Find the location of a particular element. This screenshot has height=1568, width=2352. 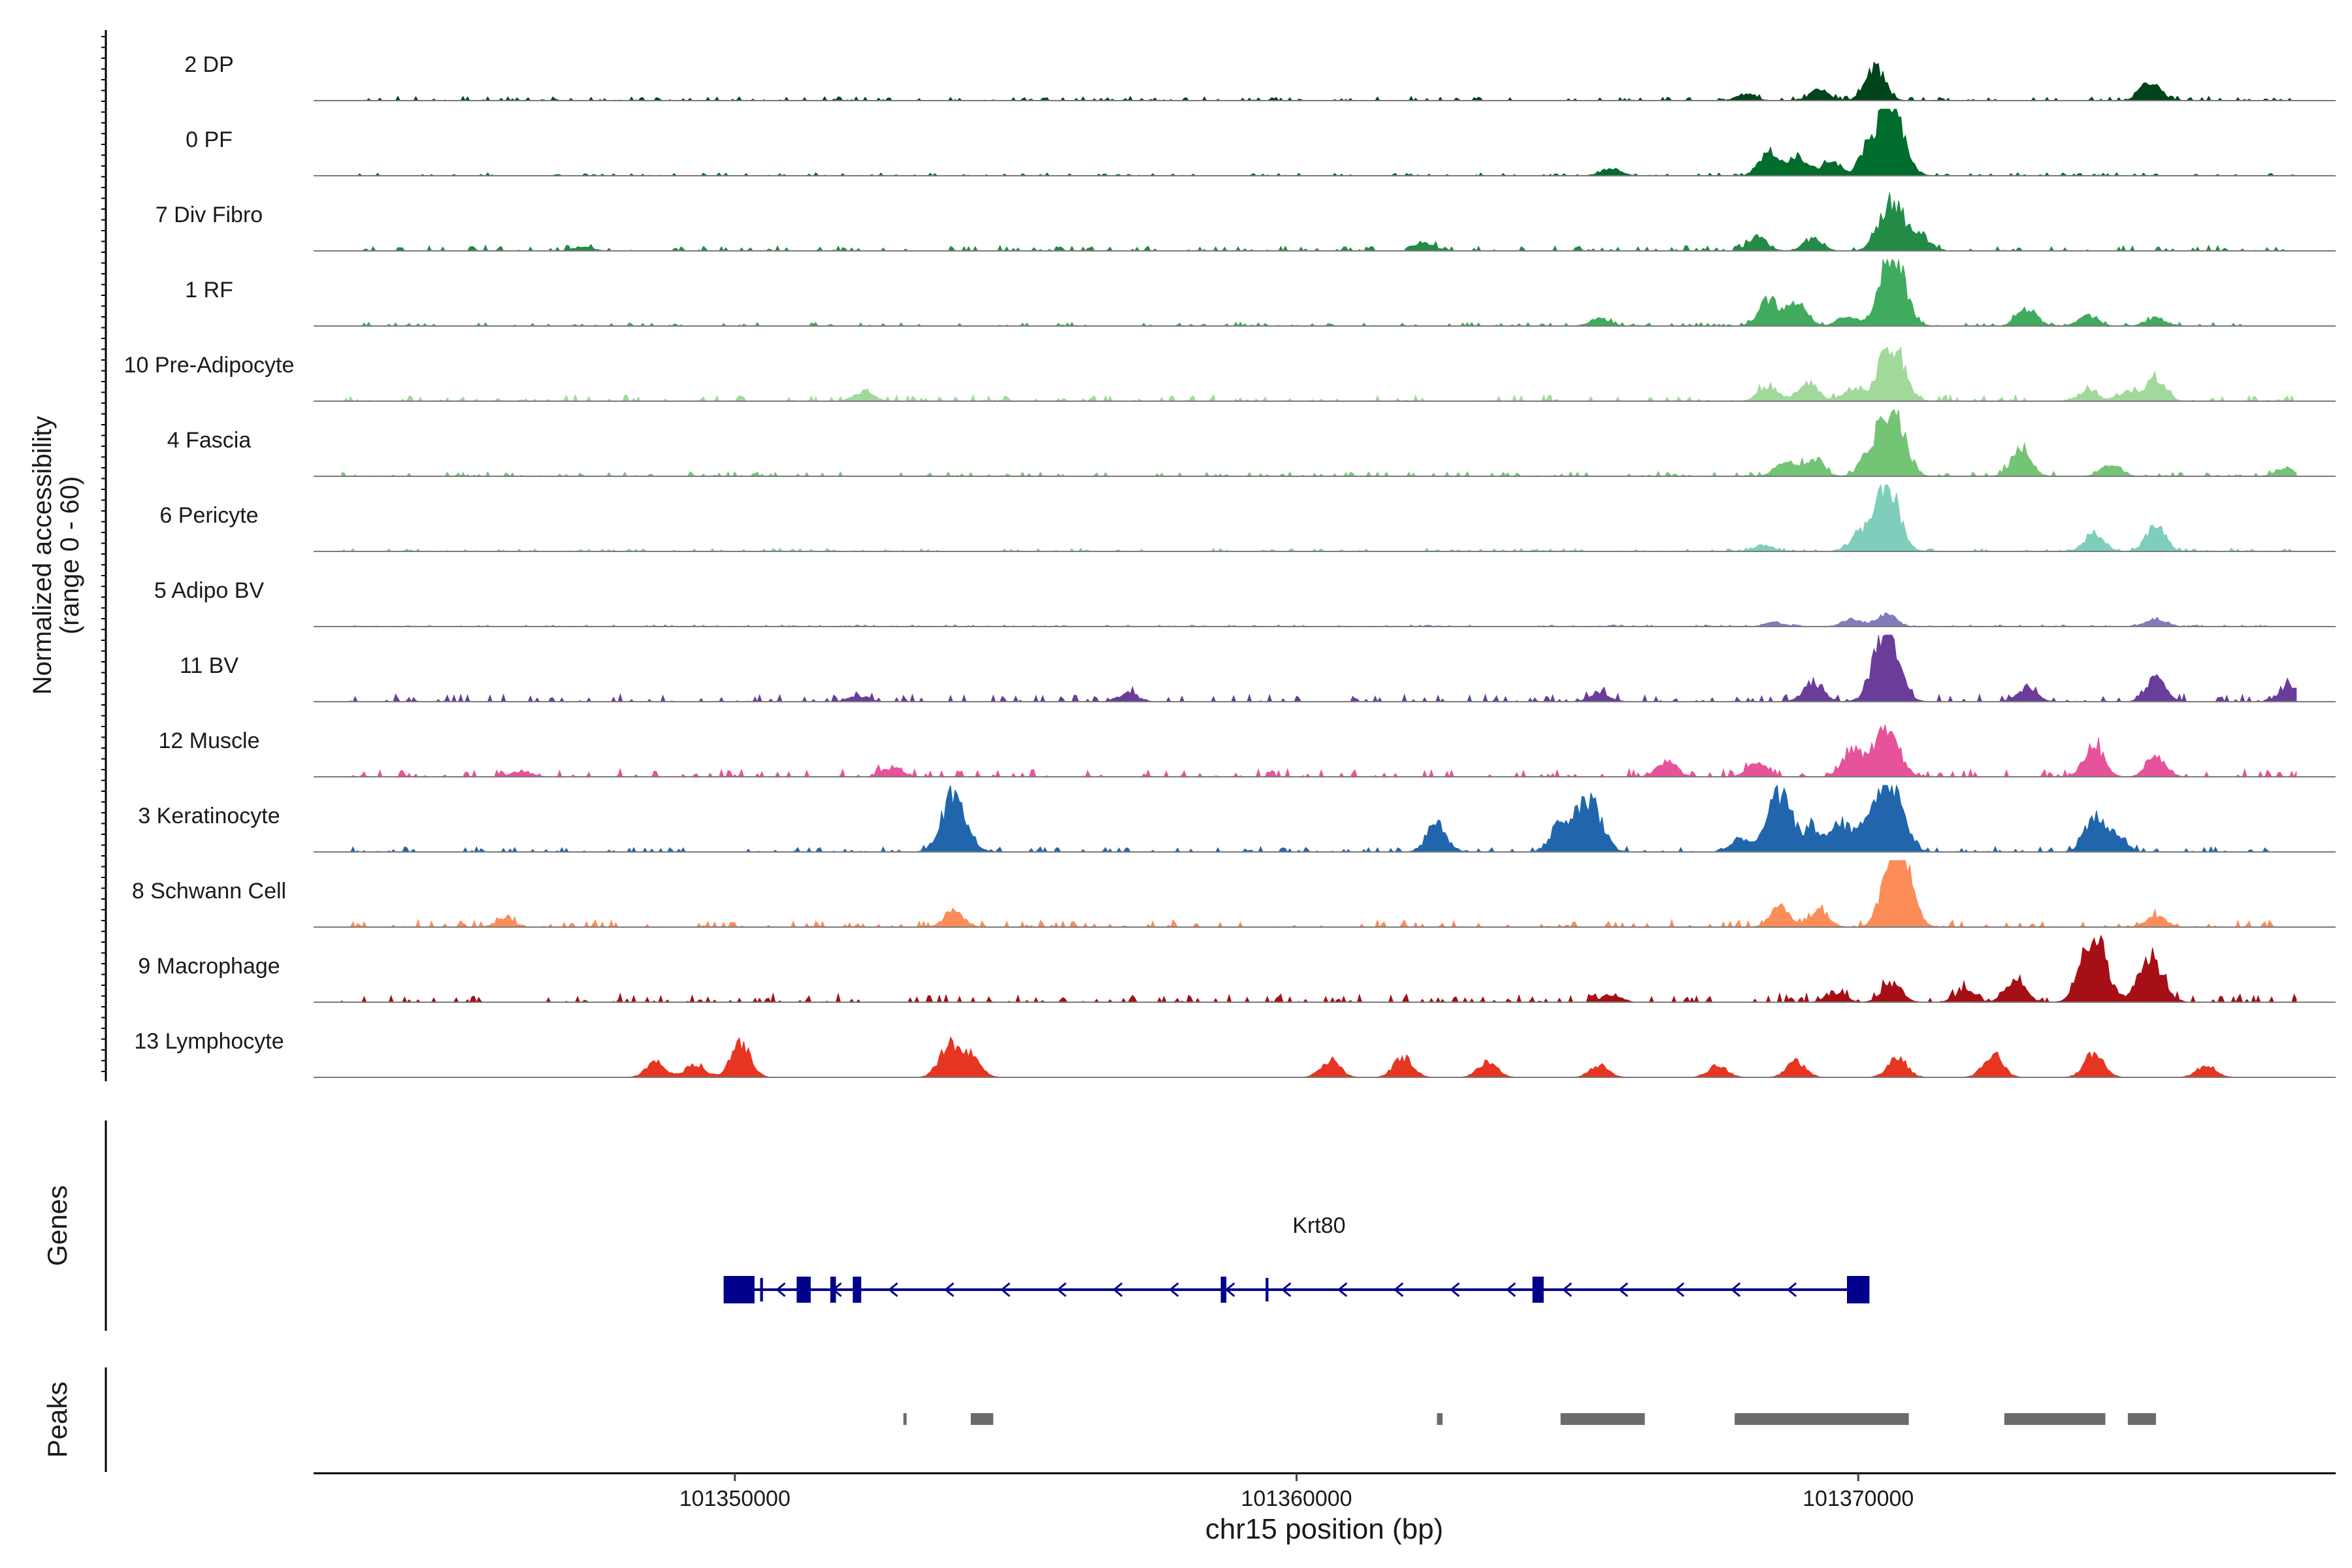

track-1-rf: 1 RF is located at coordinates (1260, 292).